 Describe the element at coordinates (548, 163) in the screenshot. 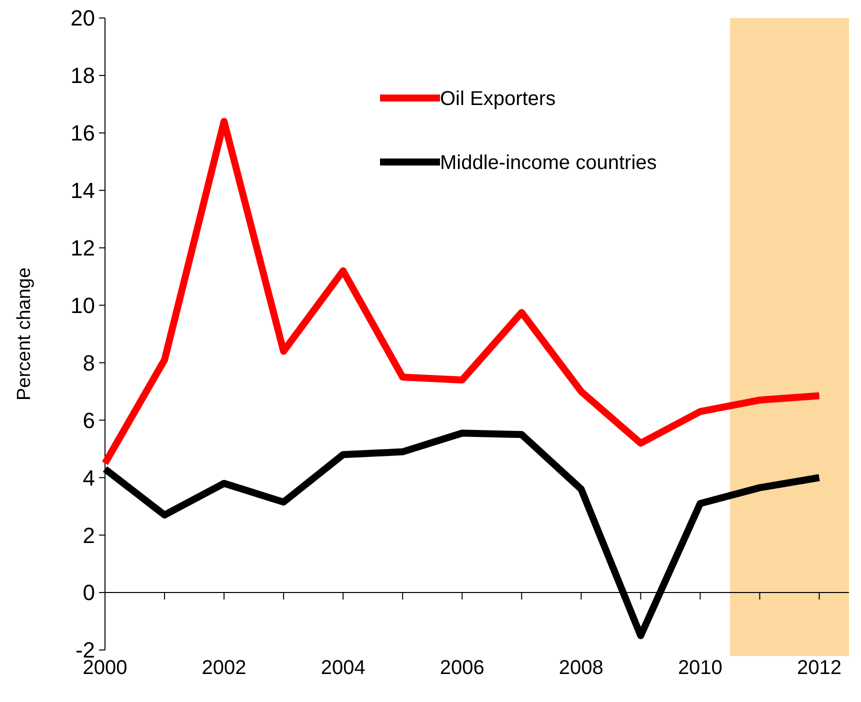

I see `legend-label: Middle-income countries` at that location.